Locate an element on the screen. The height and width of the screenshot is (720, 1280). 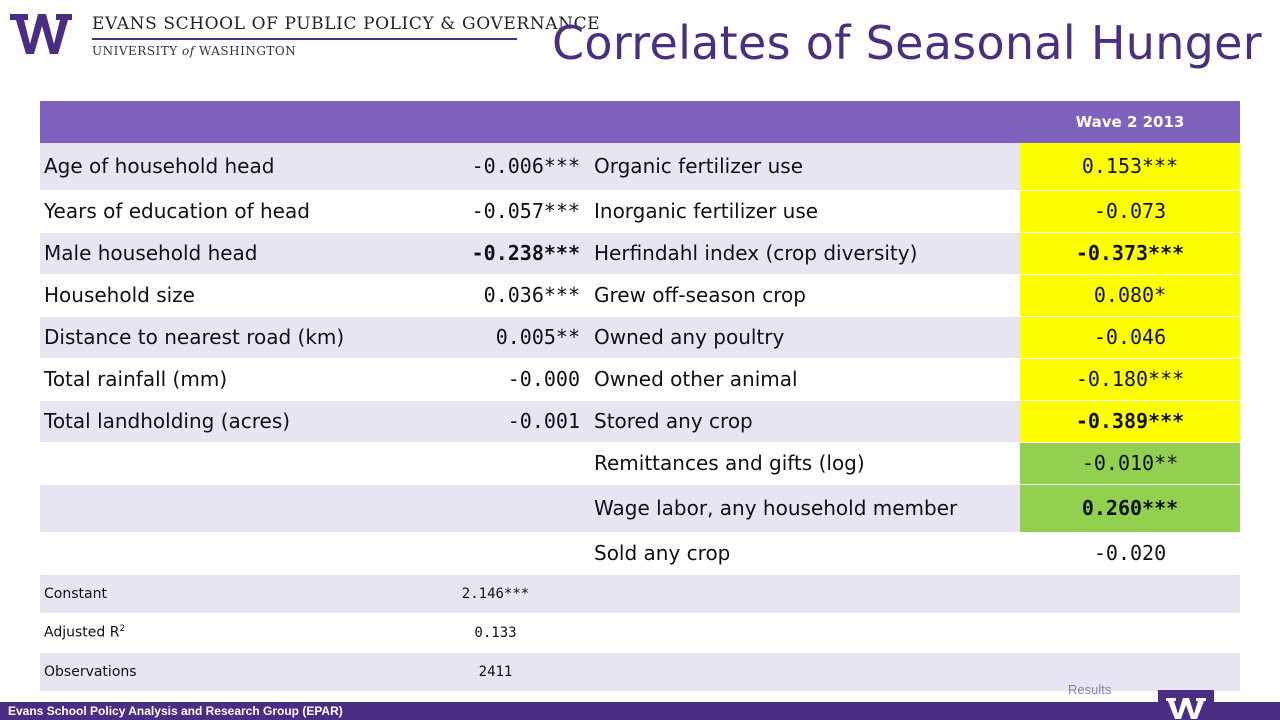
table-row: Sold any crop -0.020 is located at coordinates (640, 553).